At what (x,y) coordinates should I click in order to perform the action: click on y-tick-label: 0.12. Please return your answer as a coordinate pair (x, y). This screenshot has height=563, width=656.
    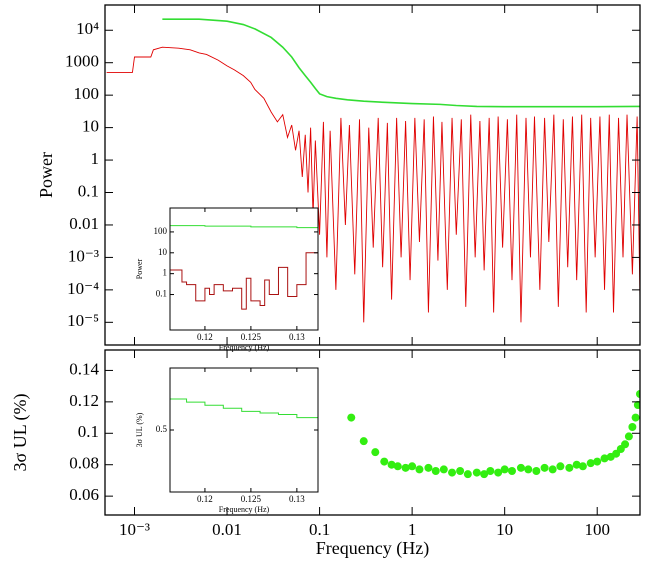
    Looking at the image, I should click on (84, 400).